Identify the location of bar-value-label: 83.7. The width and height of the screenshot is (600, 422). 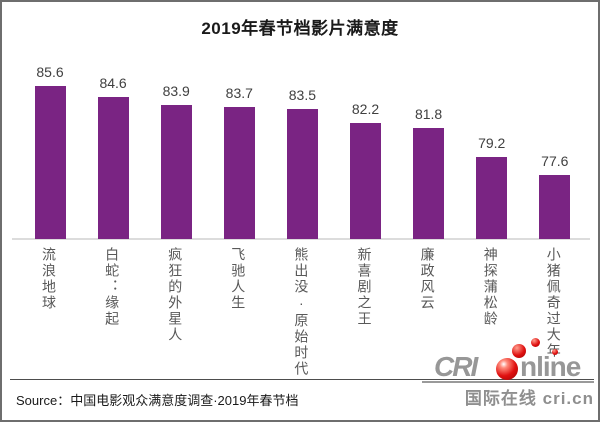
(239, 93).